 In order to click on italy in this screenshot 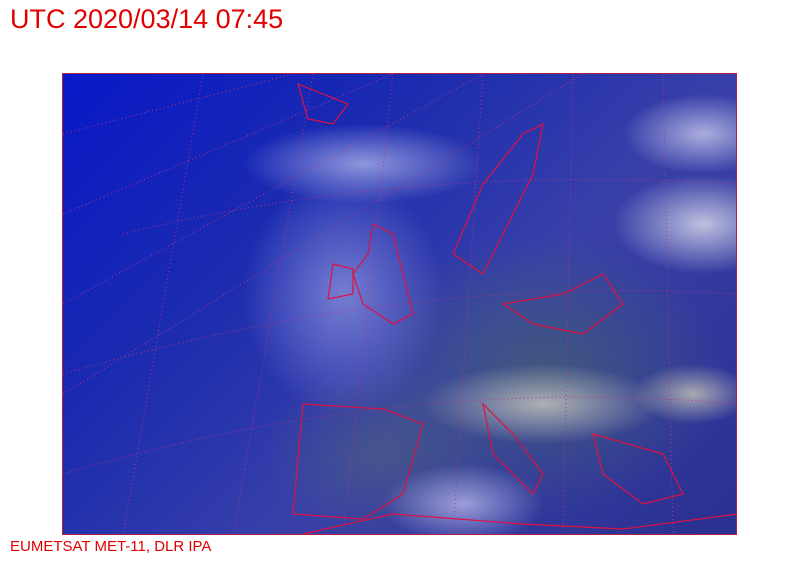, I will do `click(513, 449)`.